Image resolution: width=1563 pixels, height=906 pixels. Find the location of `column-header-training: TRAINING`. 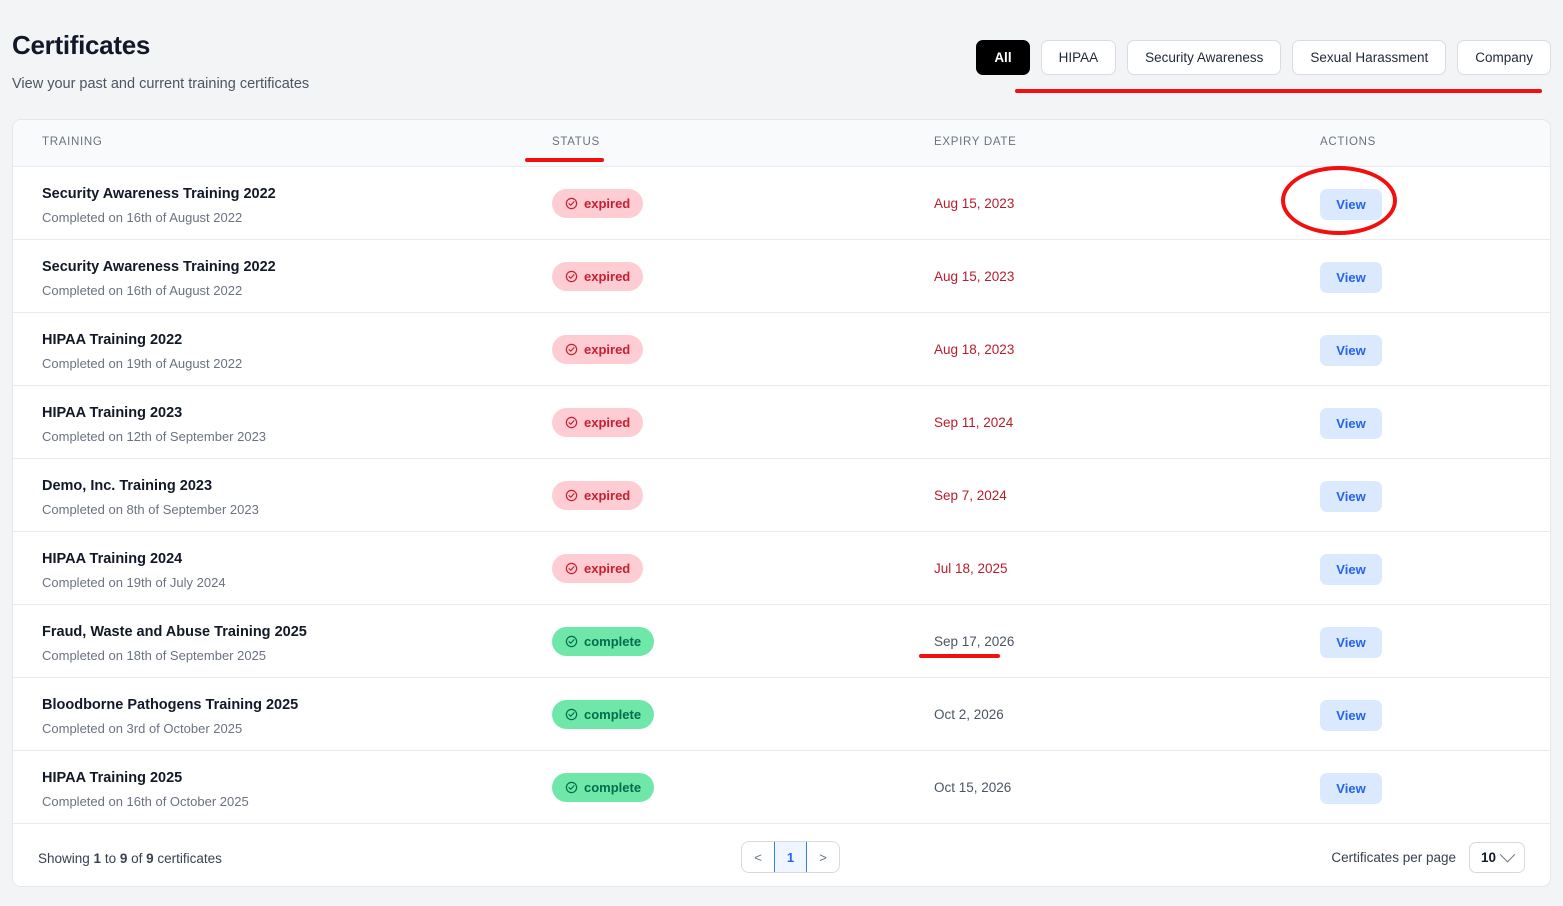

column-header-training: TRAINING is located at coordinates (72, 142).